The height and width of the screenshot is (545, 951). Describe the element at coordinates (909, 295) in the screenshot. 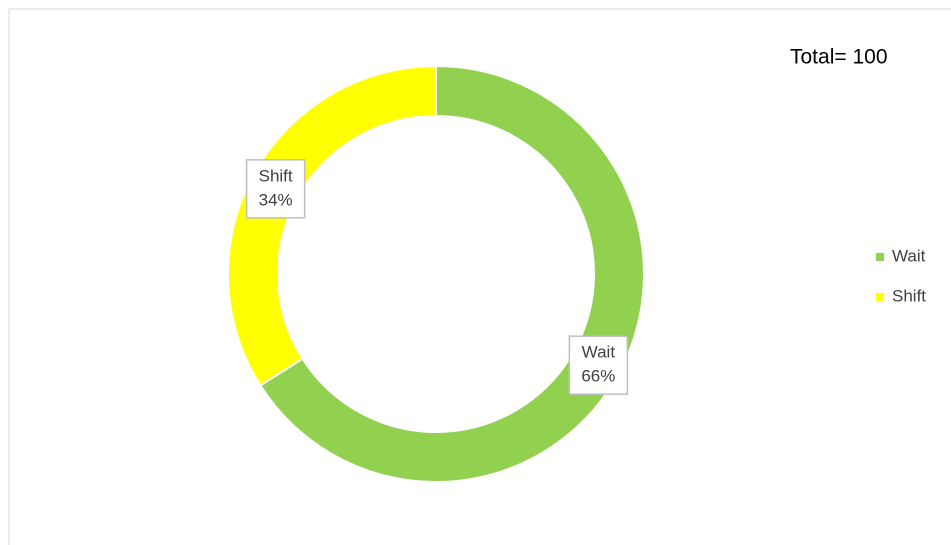

I see `legend-label: Shift` at that location.